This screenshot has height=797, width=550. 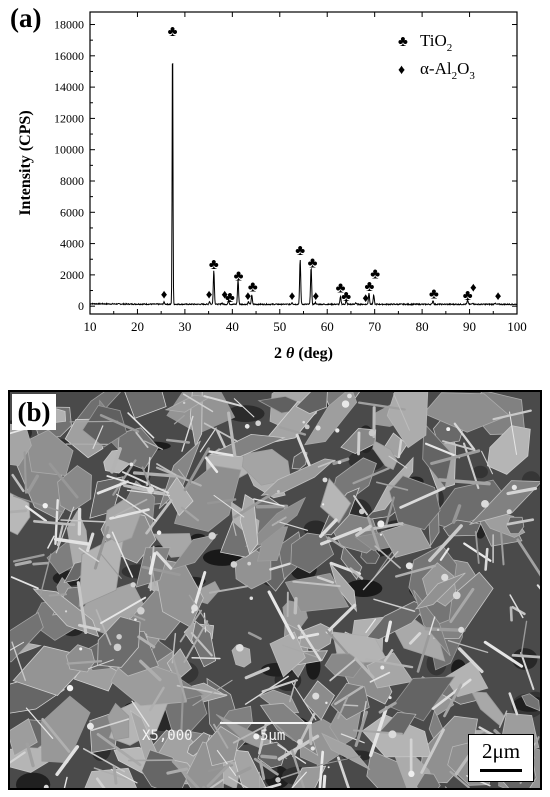 I want to click on y-tick-label: 16000, so click(x=69, y=56).